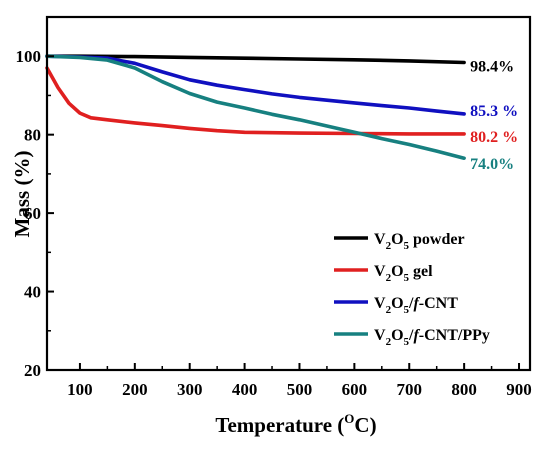  What do you see at coordinates (80, 389) in the screenshot?
I see `x-tick-label: 100` at bounding box center [80, 389].